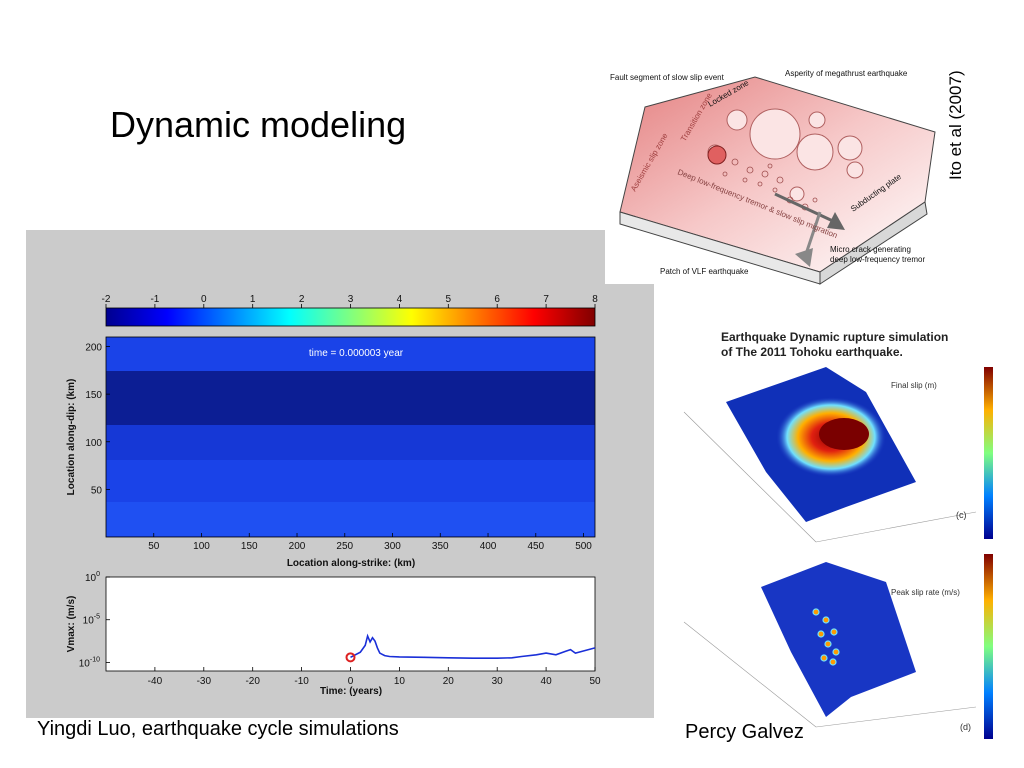  I want to click on top-x-tick-label: 500, so click(583, 546).